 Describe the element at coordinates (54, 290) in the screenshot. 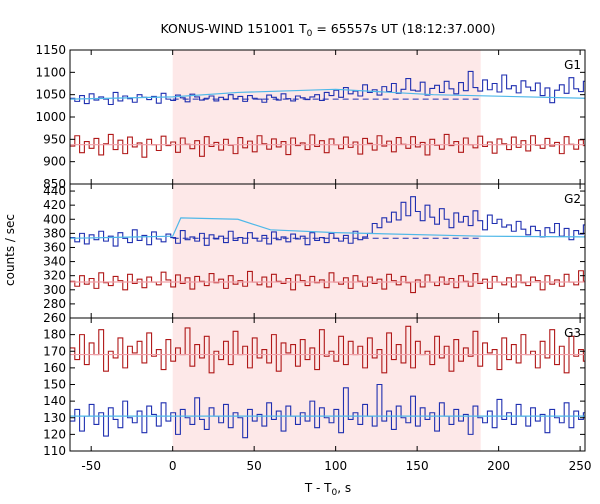

I see `y-tick-label: 300` at that location.